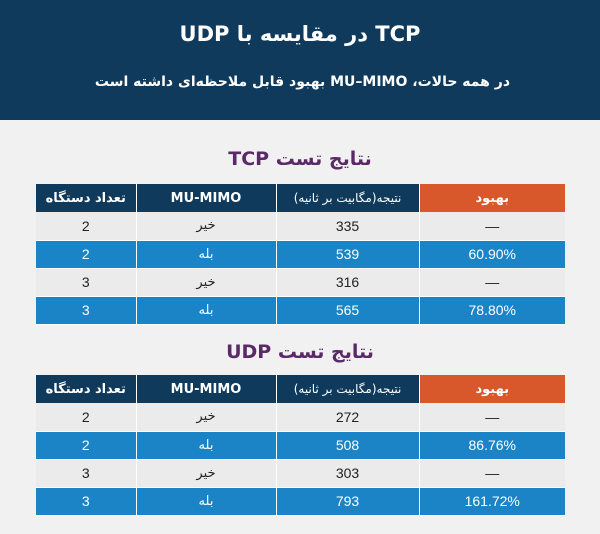 The image size is (600, 534). Describe the element at coordinates (492, 445) in the screenshot. I see `improvement-cell: 86.76%` at that location.